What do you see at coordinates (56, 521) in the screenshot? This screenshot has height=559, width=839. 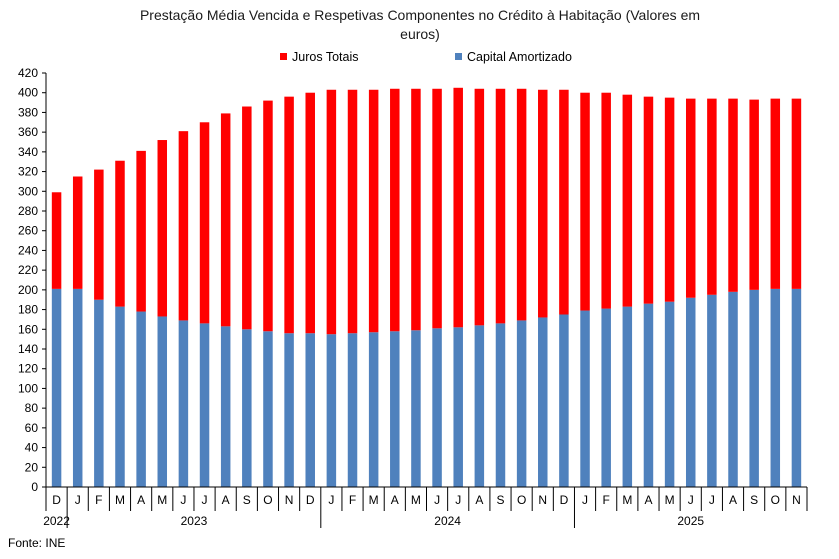 I see `year-label: 2022` at bounding box center [56, 521].